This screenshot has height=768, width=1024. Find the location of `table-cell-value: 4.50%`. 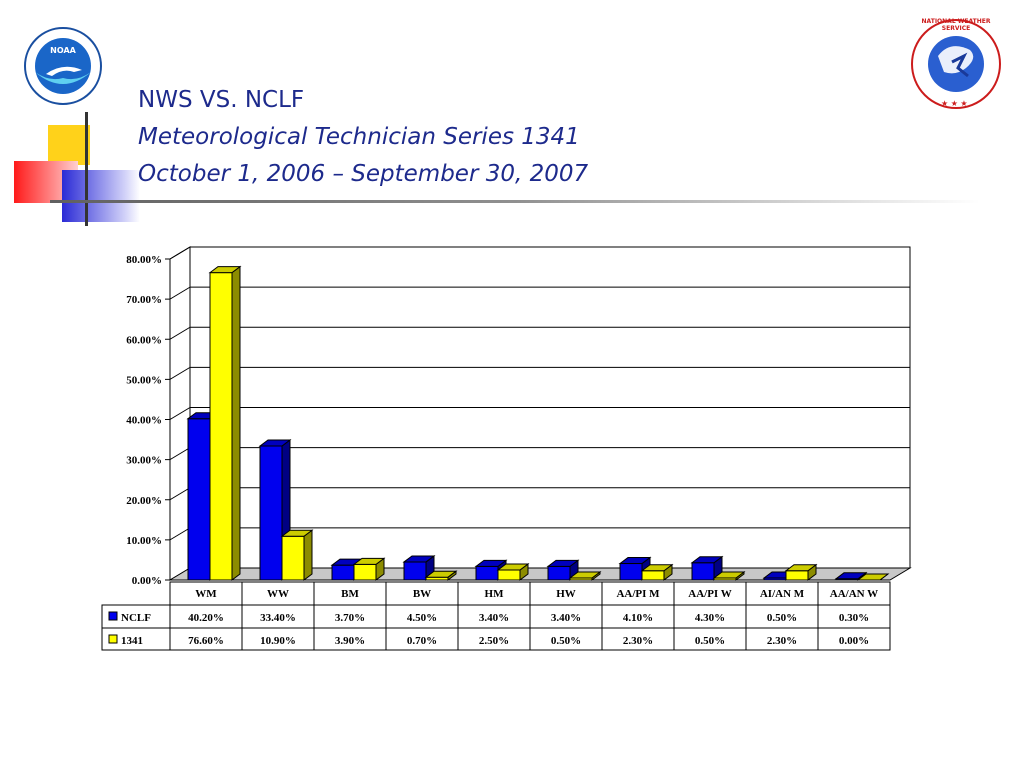

table-cell-value: 4.50% is located at coordinates (422, 618).